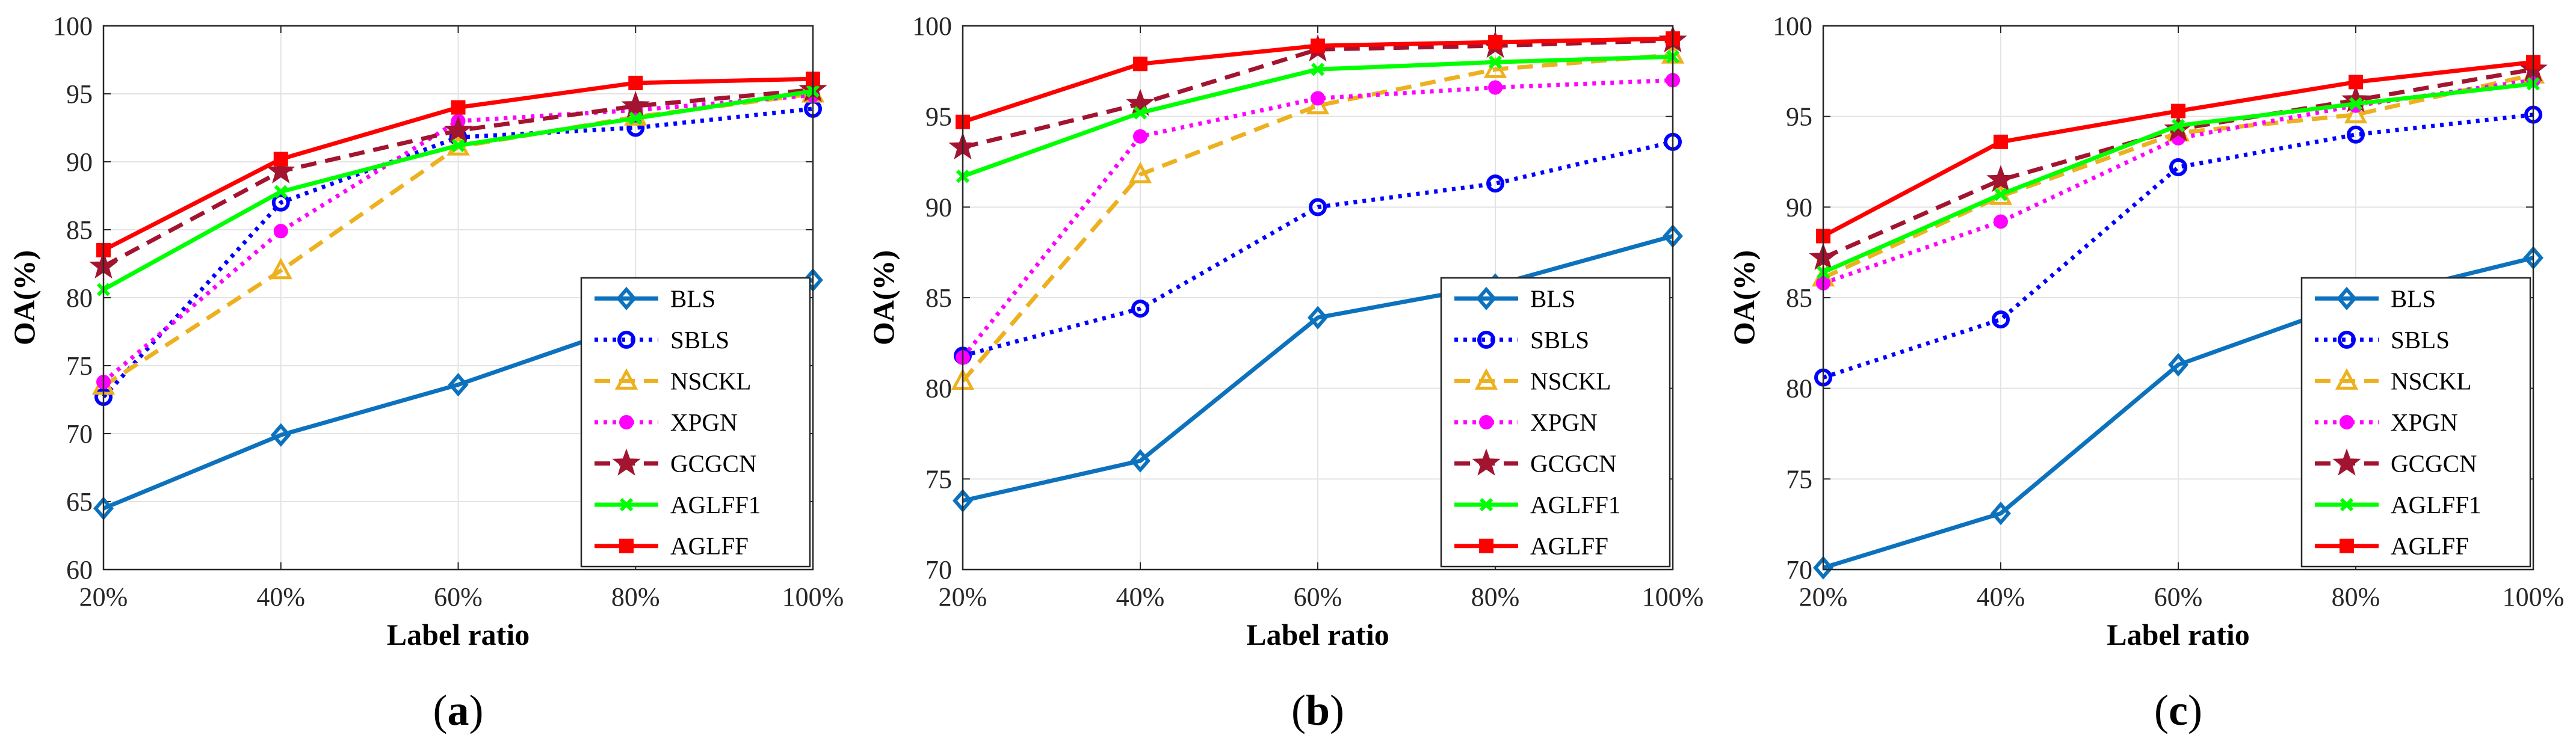 This screenshot has width=2576, height=744. Describe the element at coordinates (1799, 479) in the screenshot. I see `y-tick-label: 75` at that location.